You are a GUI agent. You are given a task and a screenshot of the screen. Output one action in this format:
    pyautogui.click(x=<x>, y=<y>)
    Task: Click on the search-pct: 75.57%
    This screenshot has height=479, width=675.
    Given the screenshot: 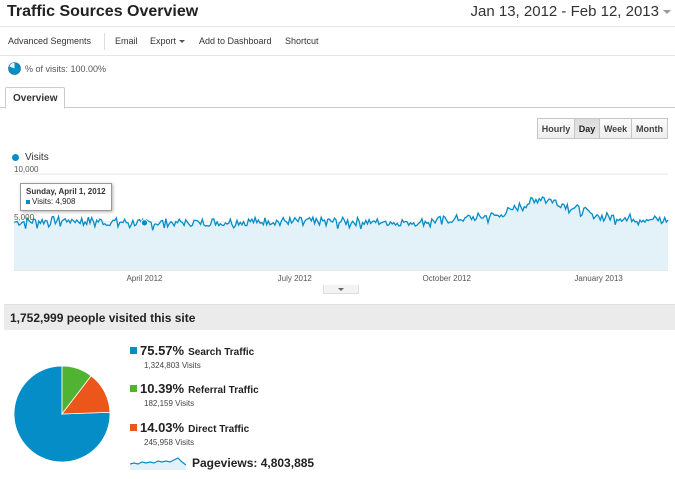 What is the action you would take?
    pyautogui.click(x=162, y=350)
    